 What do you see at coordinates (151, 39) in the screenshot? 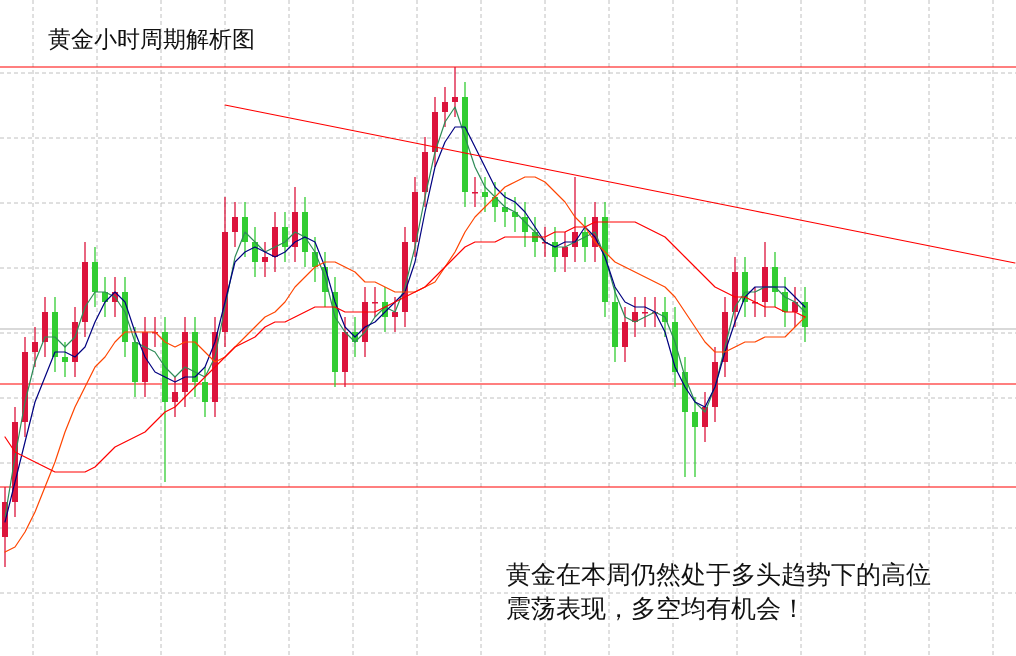
I see `chart-title: 黄金小时周期解析图` at bounding box center [151, 39].